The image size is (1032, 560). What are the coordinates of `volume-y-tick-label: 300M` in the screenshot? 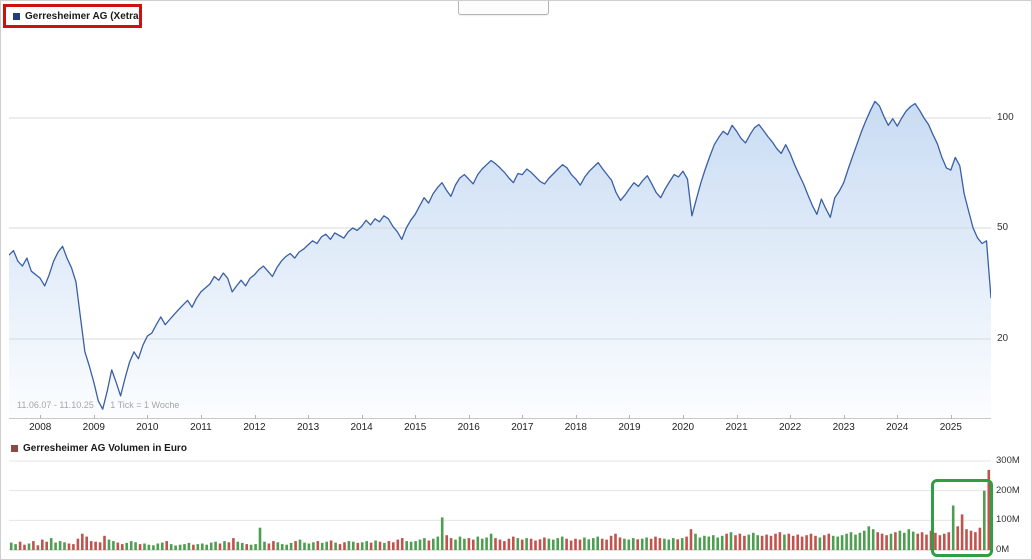 It's located at (1008, 460).